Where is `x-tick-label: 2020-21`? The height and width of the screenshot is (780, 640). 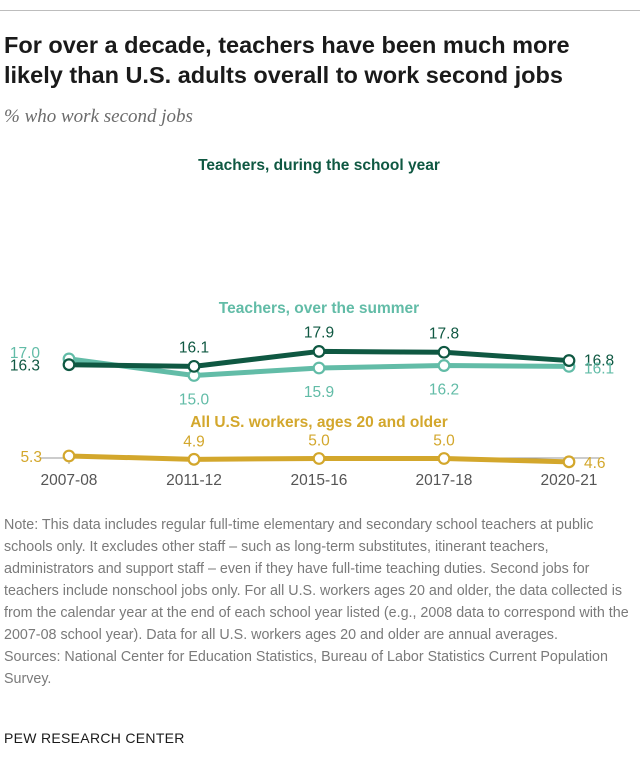
x-tick-label: 2020-21 is located at coordinates (569, 480).